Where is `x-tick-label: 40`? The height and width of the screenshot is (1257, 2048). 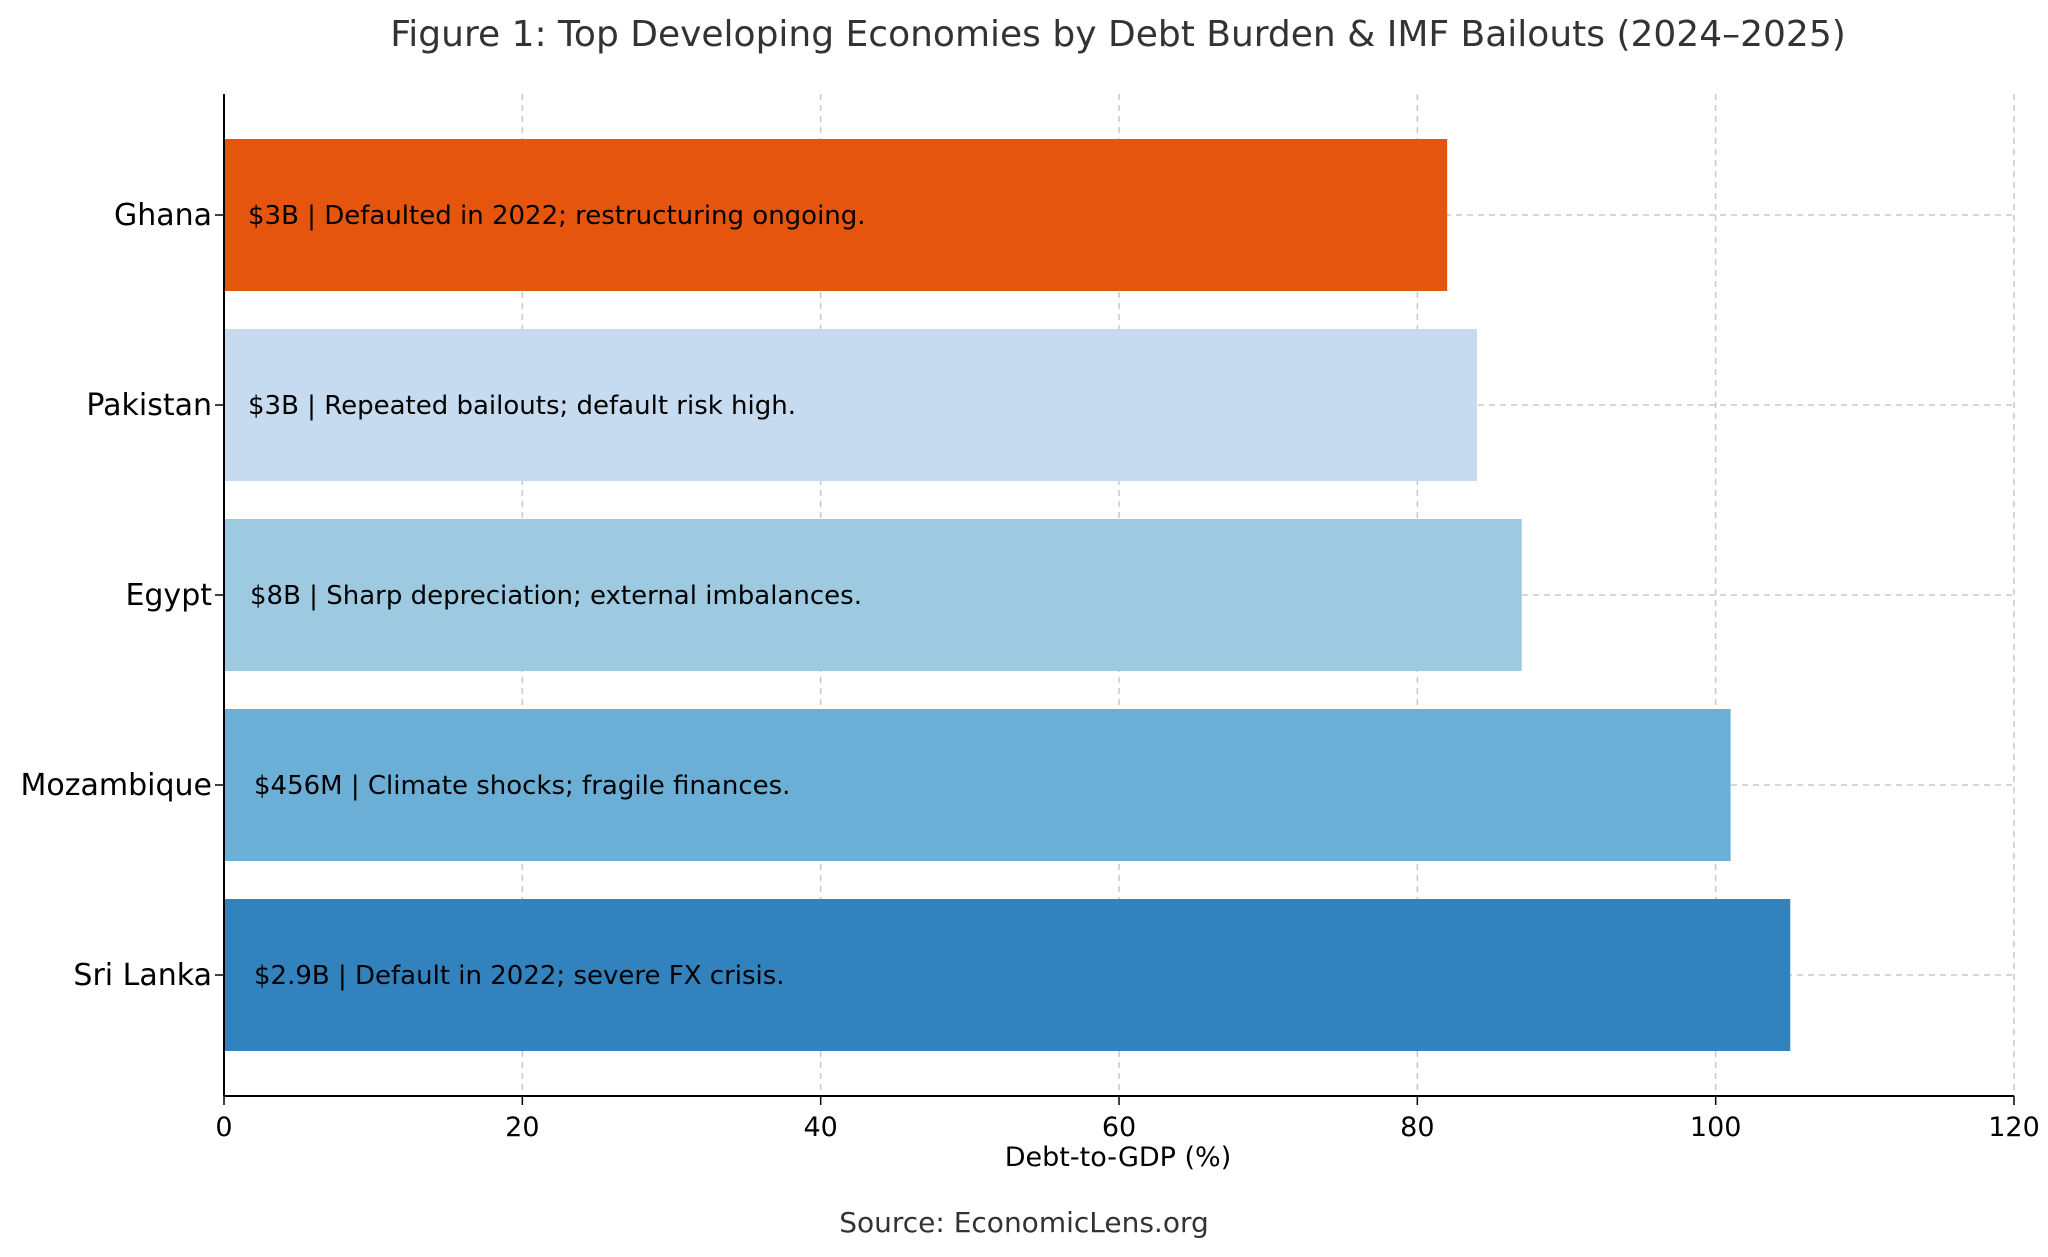
x-tick-label: 40 is located at coordinates (820, 1127).